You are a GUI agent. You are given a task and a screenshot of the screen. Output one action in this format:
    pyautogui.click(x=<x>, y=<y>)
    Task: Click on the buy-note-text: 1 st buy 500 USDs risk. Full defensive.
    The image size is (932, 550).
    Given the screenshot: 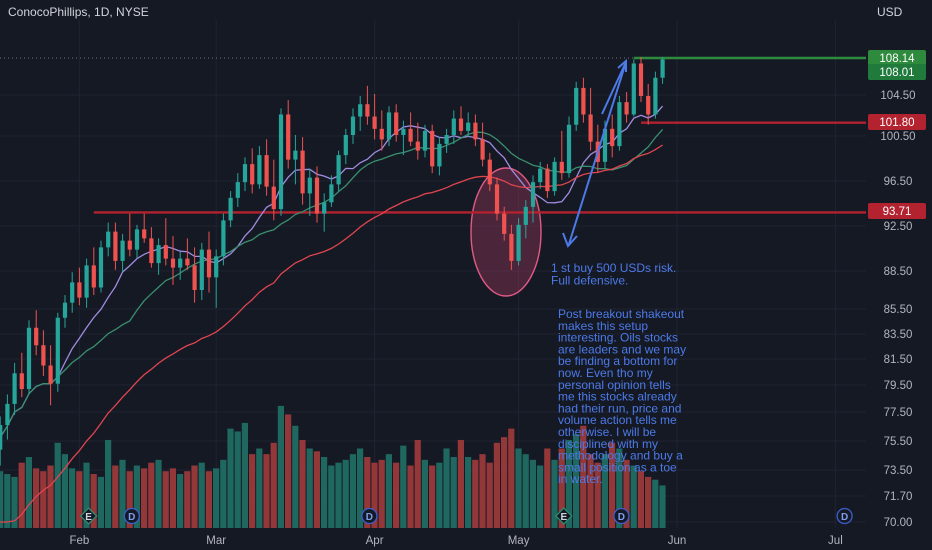 What is the action you would take?
    pyautogui.click(x=613, y=274)
    